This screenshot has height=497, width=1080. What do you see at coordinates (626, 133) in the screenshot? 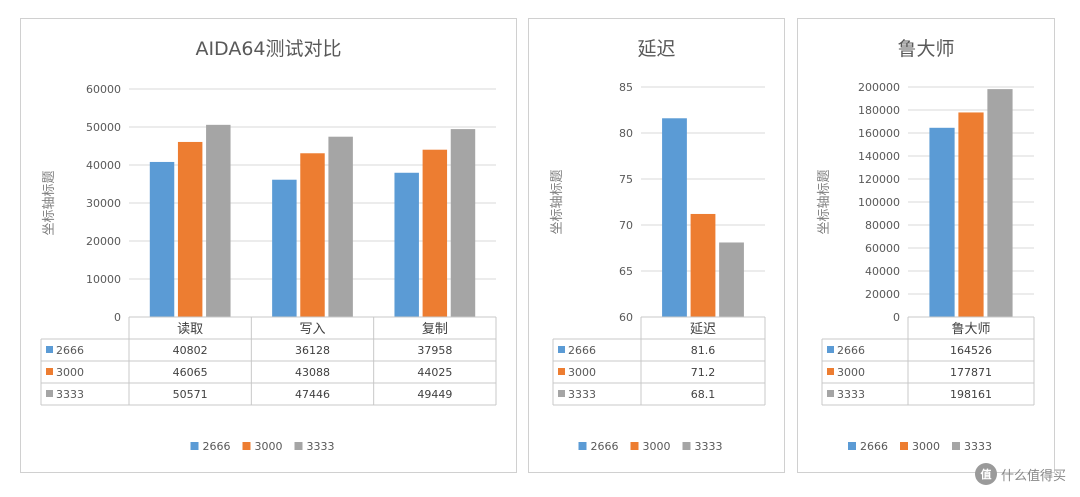
I see `y-tick-label: 80` at bounding box center [626, 133].